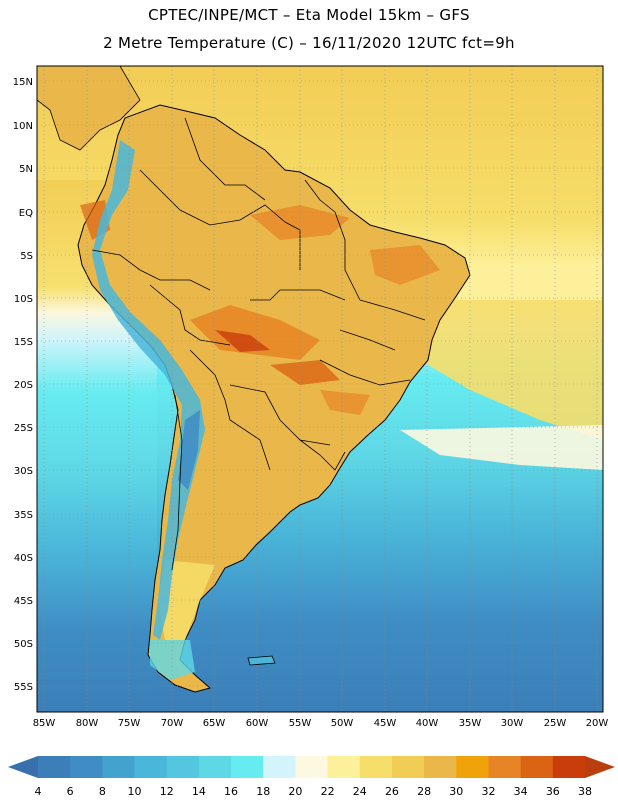 The width and height of the screenshot is (618, 800). What do you see at coordinates (167, 791) in the screenshot?
I see `colorbar-tick-label: 12` at bounding box center [167, 791].